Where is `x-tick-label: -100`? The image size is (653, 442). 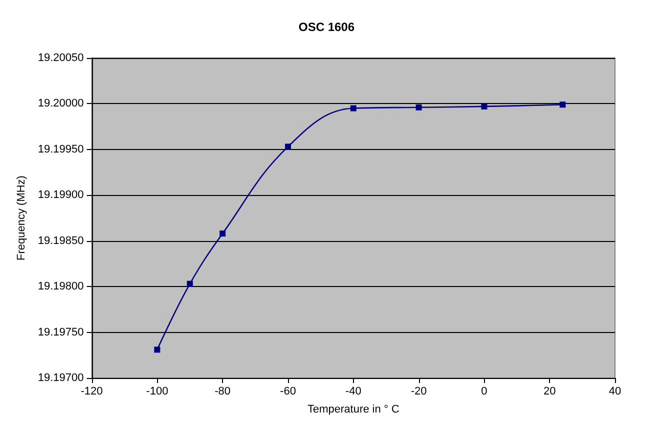 x-tick-label: -100 is located at coordinates (157, 392).